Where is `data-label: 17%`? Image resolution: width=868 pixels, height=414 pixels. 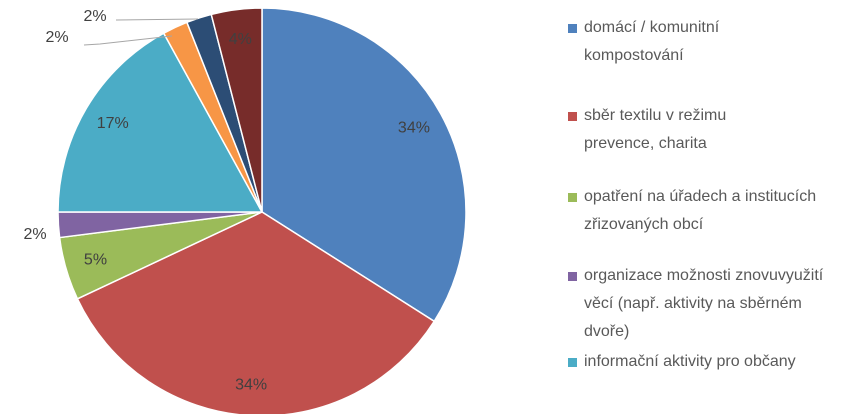
data-label: 17% is located at coordinates (113, 123).